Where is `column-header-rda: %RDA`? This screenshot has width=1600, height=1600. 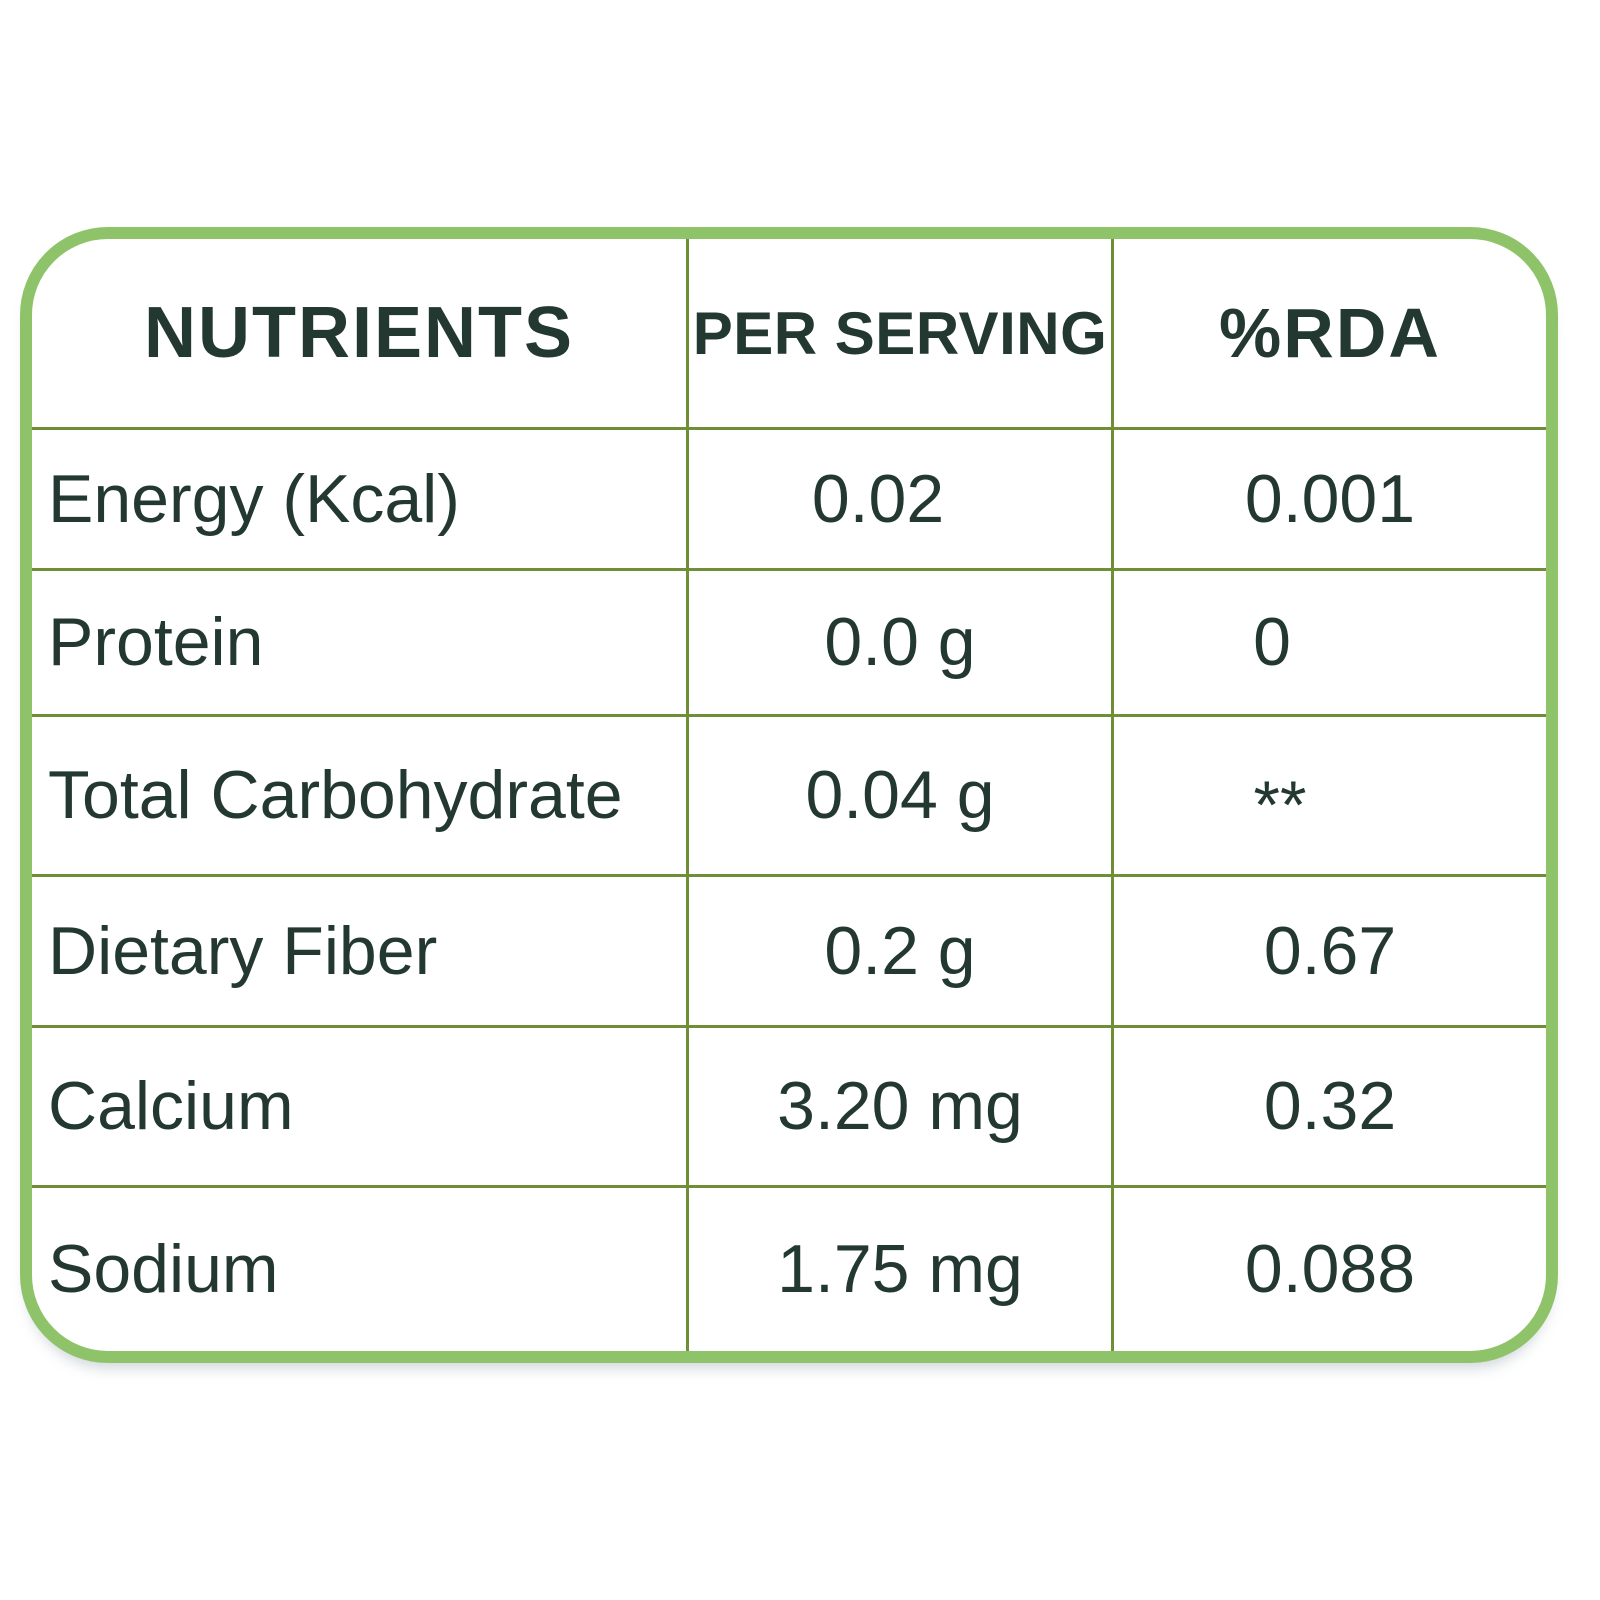 column-header-rda: %RDA is located at coordinates (1328, 333).